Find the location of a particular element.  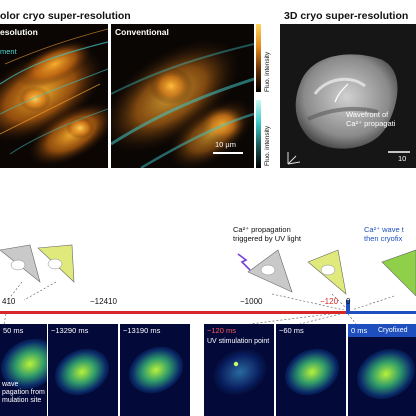

cyan-colorbar is located at coordinates (258, 134).